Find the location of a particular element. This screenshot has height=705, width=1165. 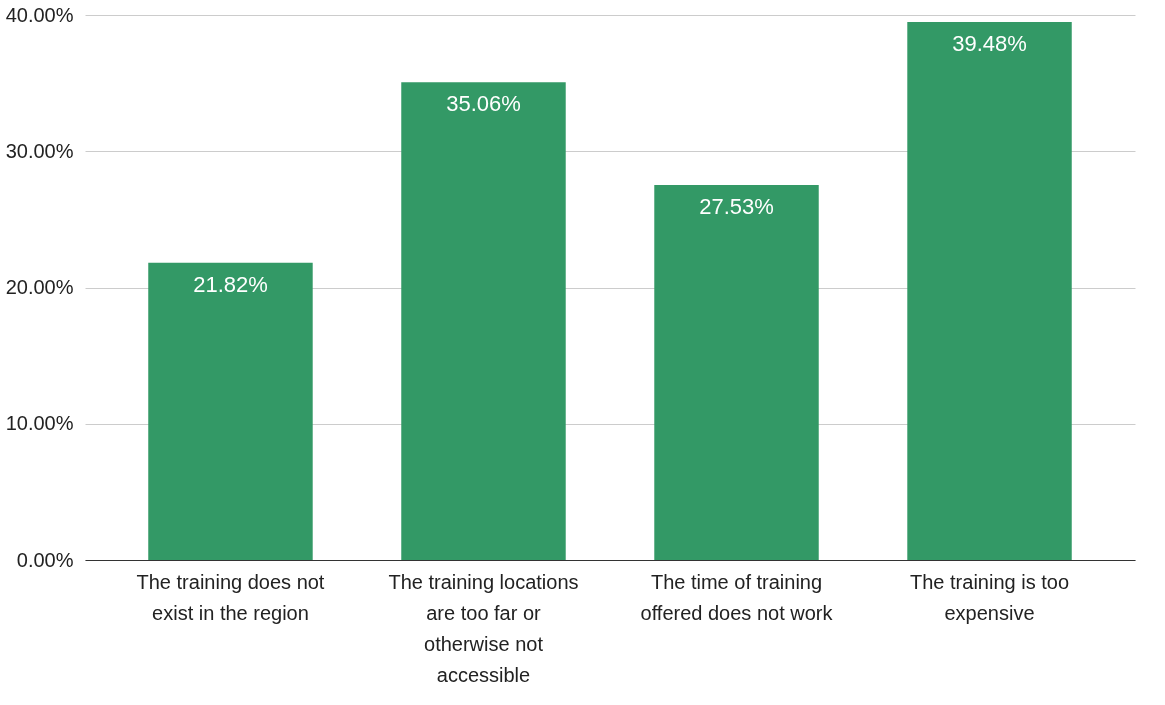

data-label: 21.82% is located at coordinates (230, 284).